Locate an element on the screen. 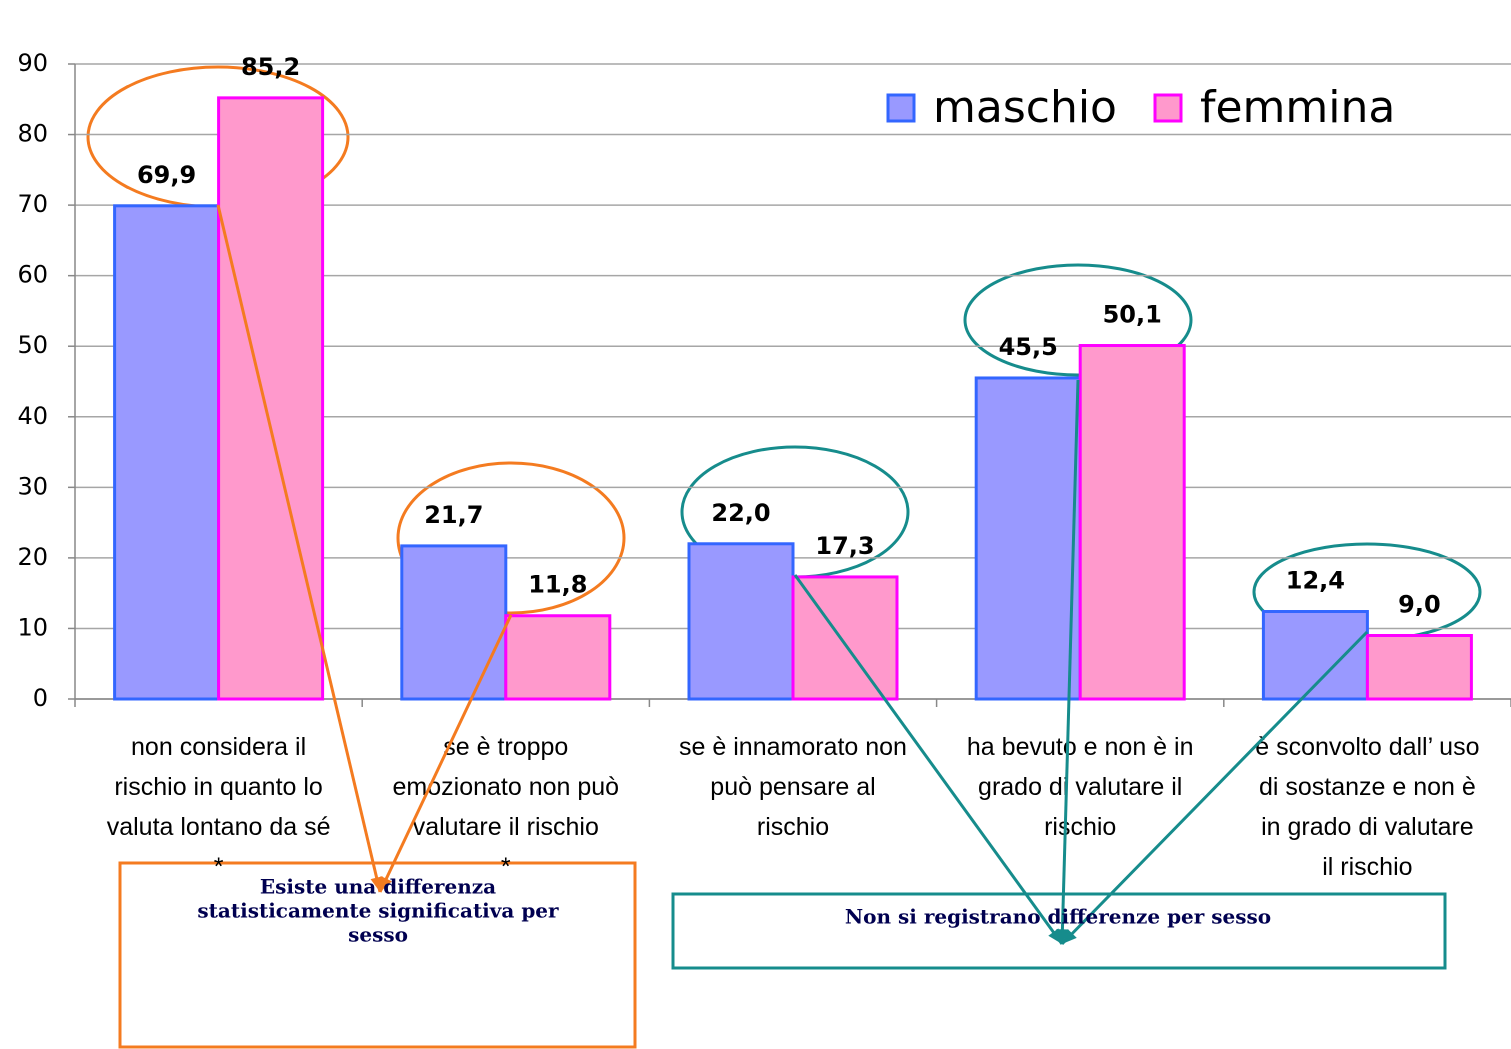 The height and width of the screenshot is (1049, 1511). y-tick-label: 90 is located at coordinates (32, 63).